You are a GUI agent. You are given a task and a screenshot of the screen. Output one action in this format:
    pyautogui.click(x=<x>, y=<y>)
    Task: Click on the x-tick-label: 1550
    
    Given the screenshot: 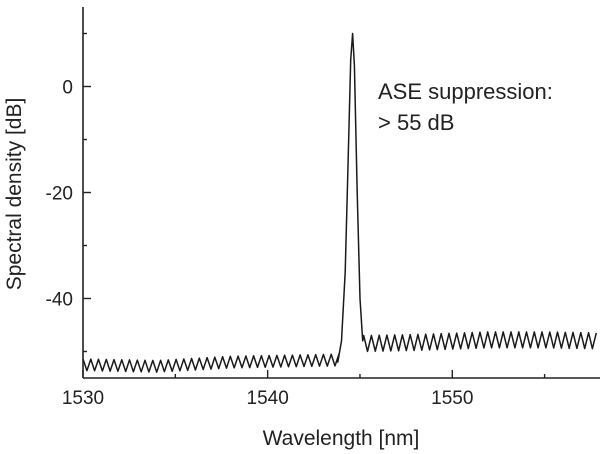 What is the action you would take?
    pyautogui.click(x=452, y=398)
    